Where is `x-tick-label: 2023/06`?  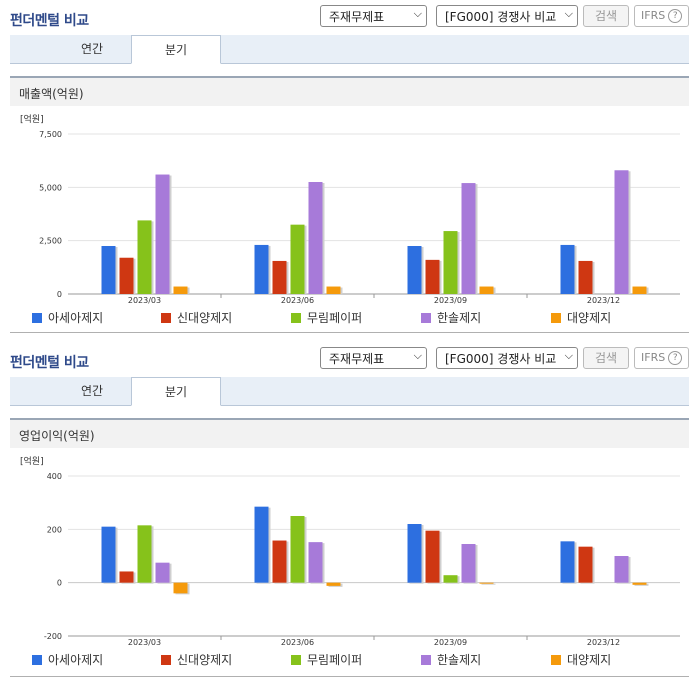 x-tick-label: 2023/06 is located at coordinates (297, 300).